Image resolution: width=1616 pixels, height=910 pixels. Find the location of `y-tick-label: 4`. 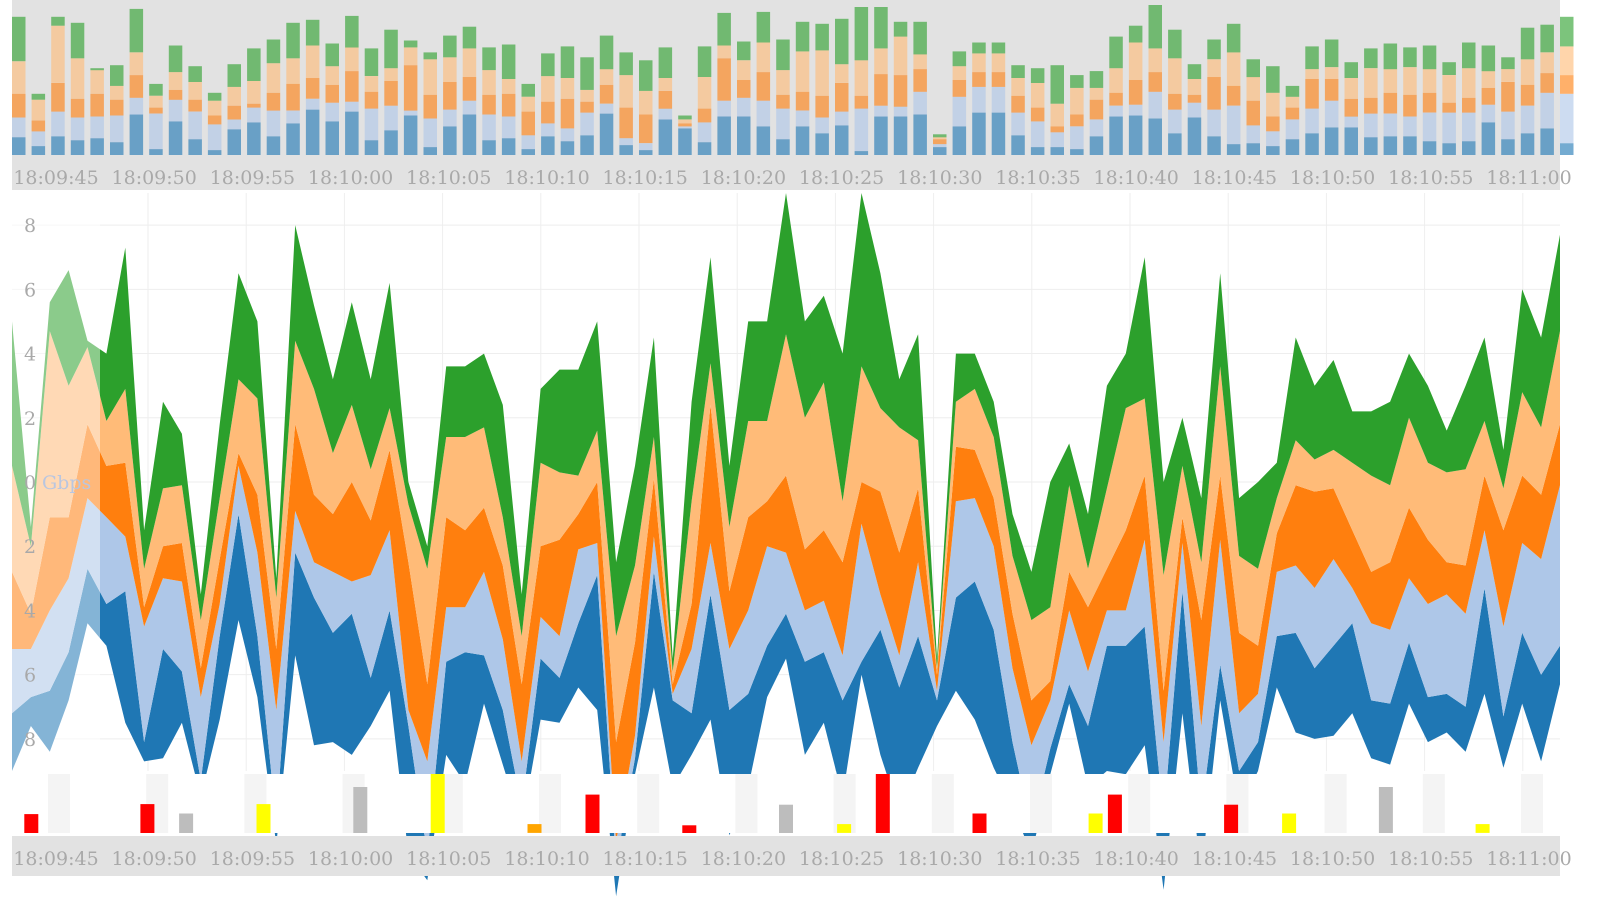

y-tick-label: 4 is located at coordinates (30, 611).